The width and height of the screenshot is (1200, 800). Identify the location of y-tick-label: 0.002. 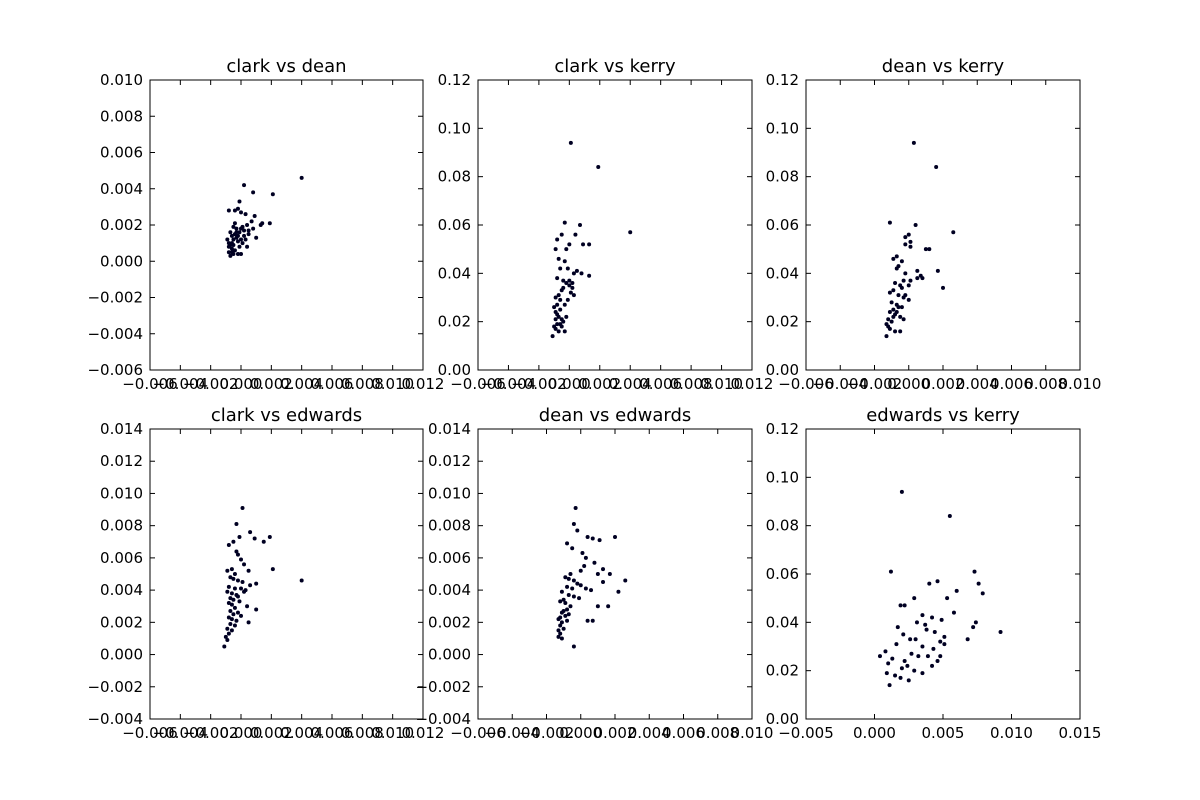
(121, 225).